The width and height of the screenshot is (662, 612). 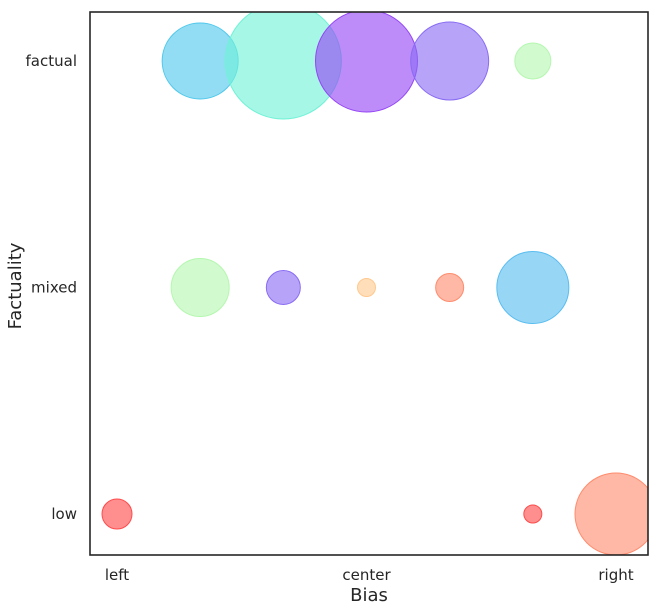 I want to click on x-tick-label-left: left, so click(x=117, y=575).